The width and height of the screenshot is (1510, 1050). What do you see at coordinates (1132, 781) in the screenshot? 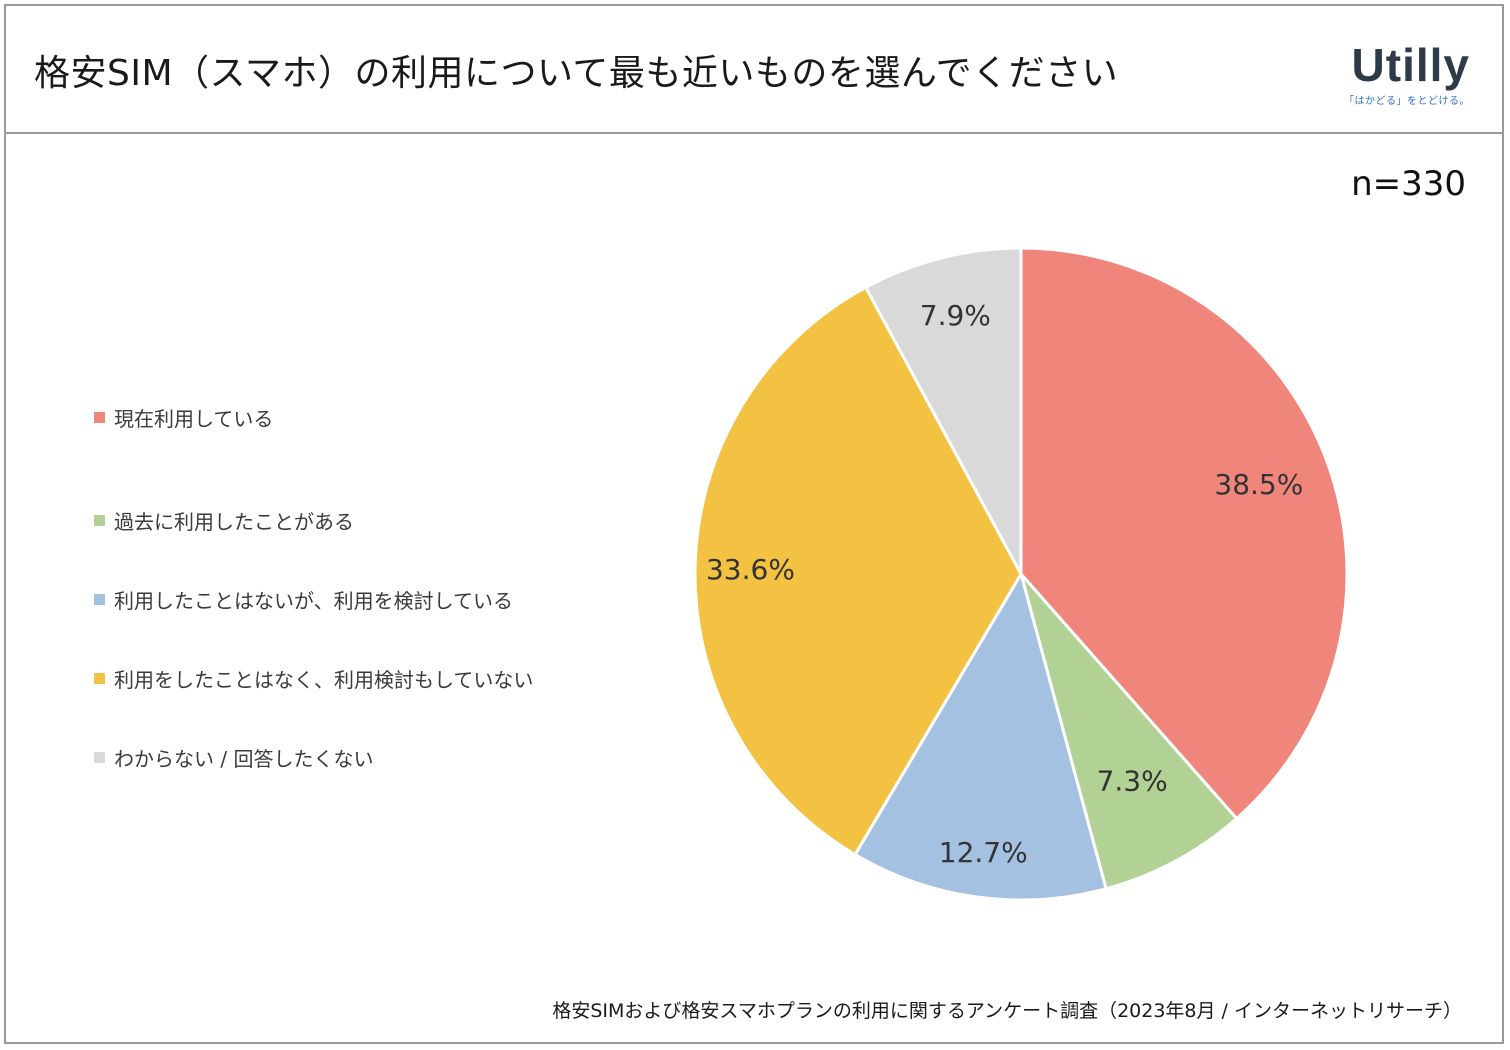
I see `data-label: 7.3%` at bounding box center [1132, 781].